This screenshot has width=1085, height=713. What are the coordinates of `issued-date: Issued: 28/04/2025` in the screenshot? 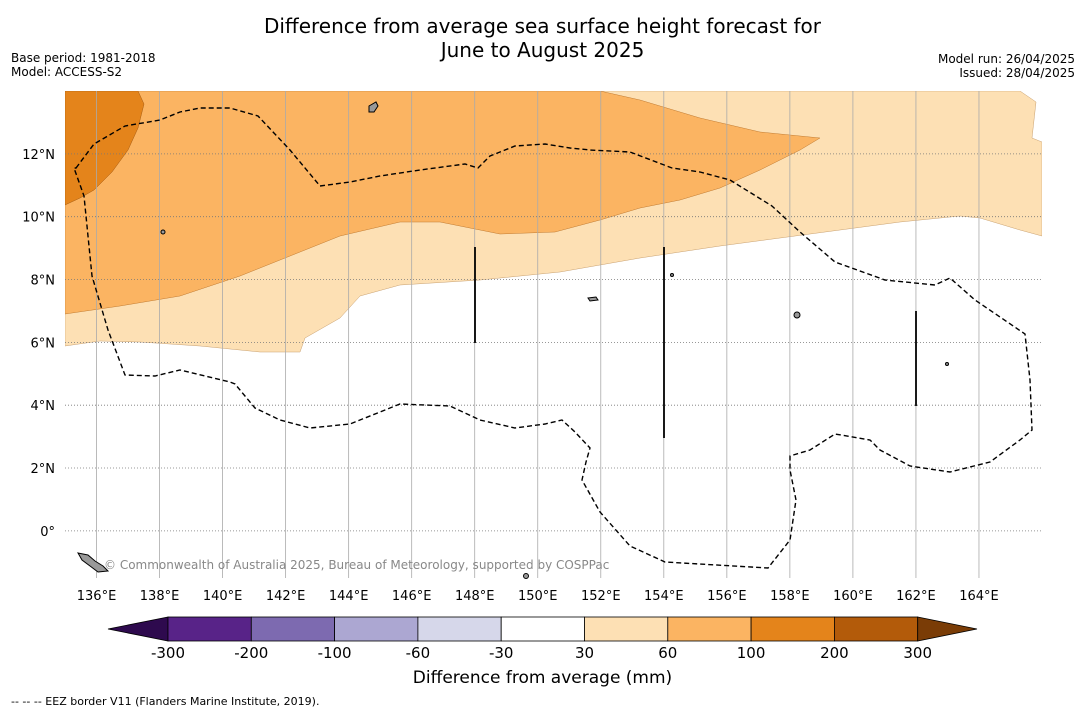 It's located at (1017, 73).